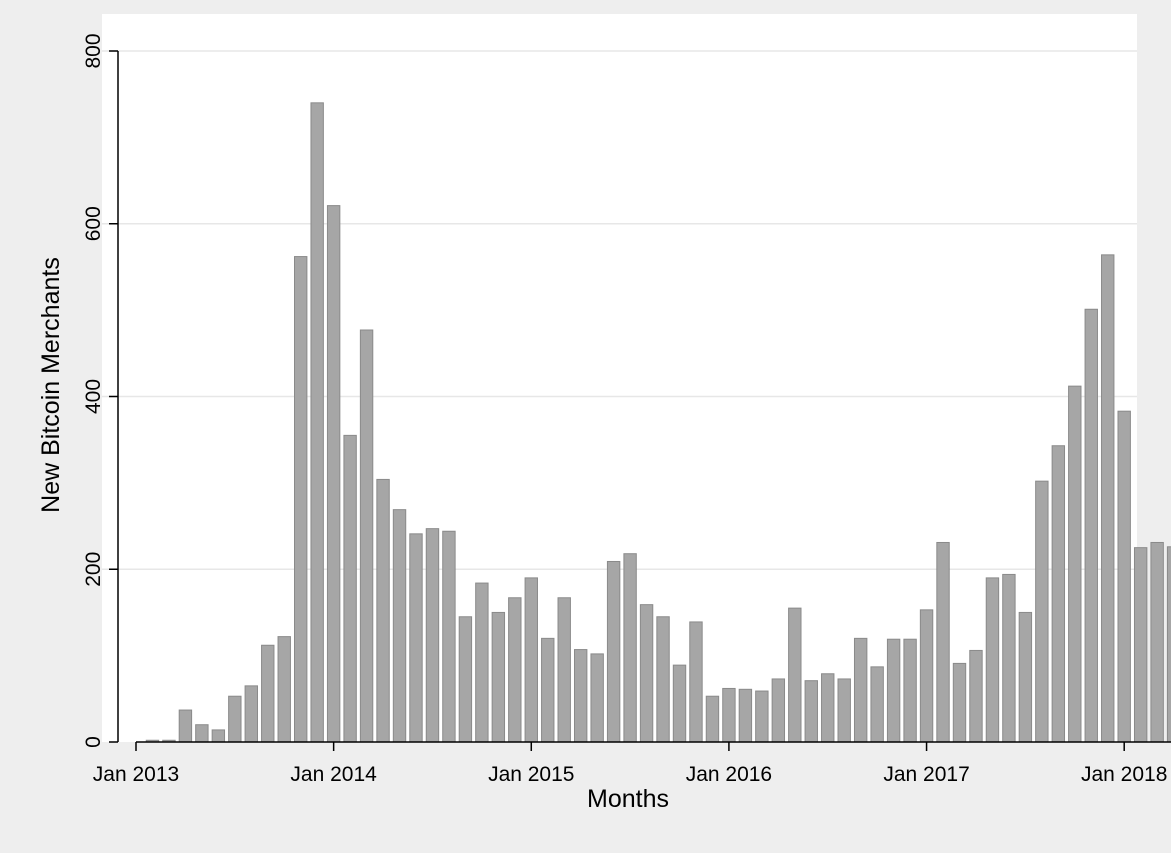 This screenshot has width=1171, height=853. Describe the element at coordinates (1124, 774) in the screenshot. I see `x-tick-label: Jan 2018` at that location.